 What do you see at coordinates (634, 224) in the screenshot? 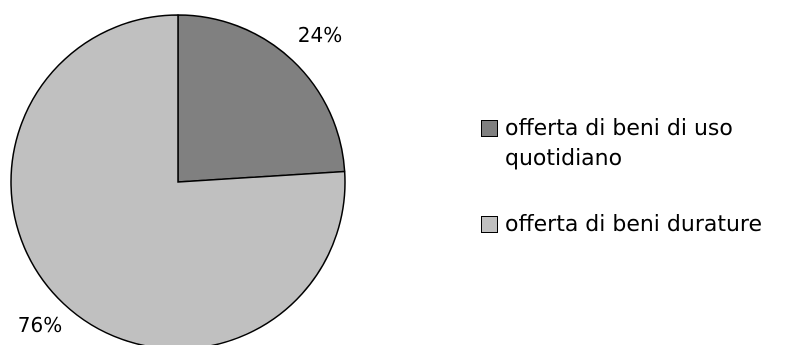
I see `legend-label-durature: offerta di beni durature` at bounding box center [634, 224].